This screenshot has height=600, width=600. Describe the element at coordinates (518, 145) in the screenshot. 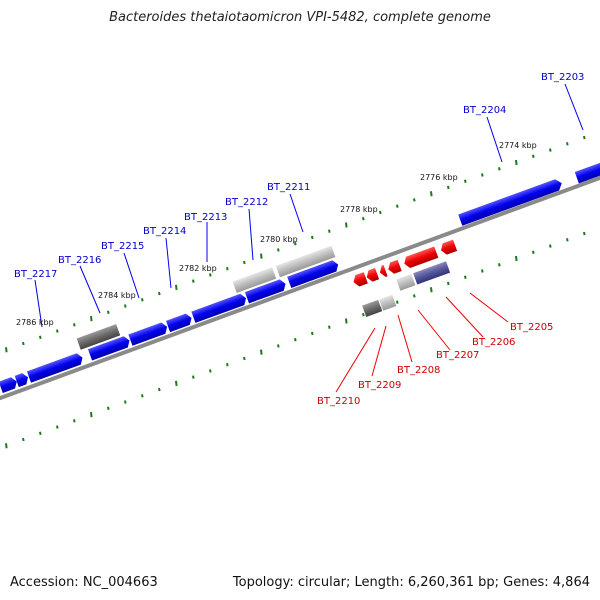

I see `kbp-label: 2774 kbp` at that location.